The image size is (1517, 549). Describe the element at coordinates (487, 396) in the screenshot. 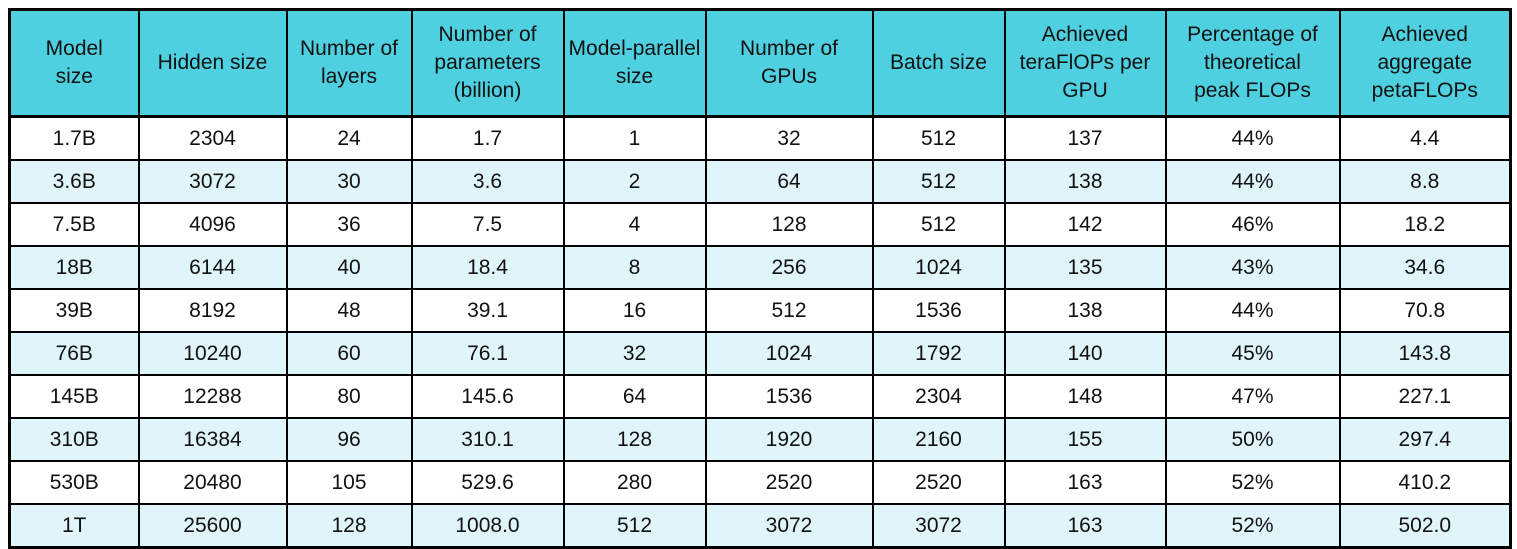

I see `table-cell: 145.6` at that location.